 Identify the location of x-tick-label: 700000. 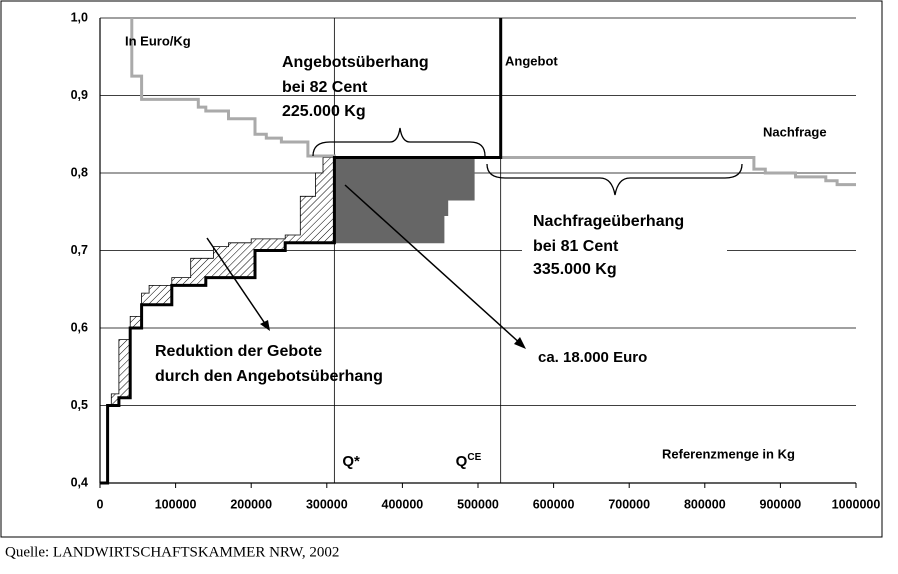
(629, 504).